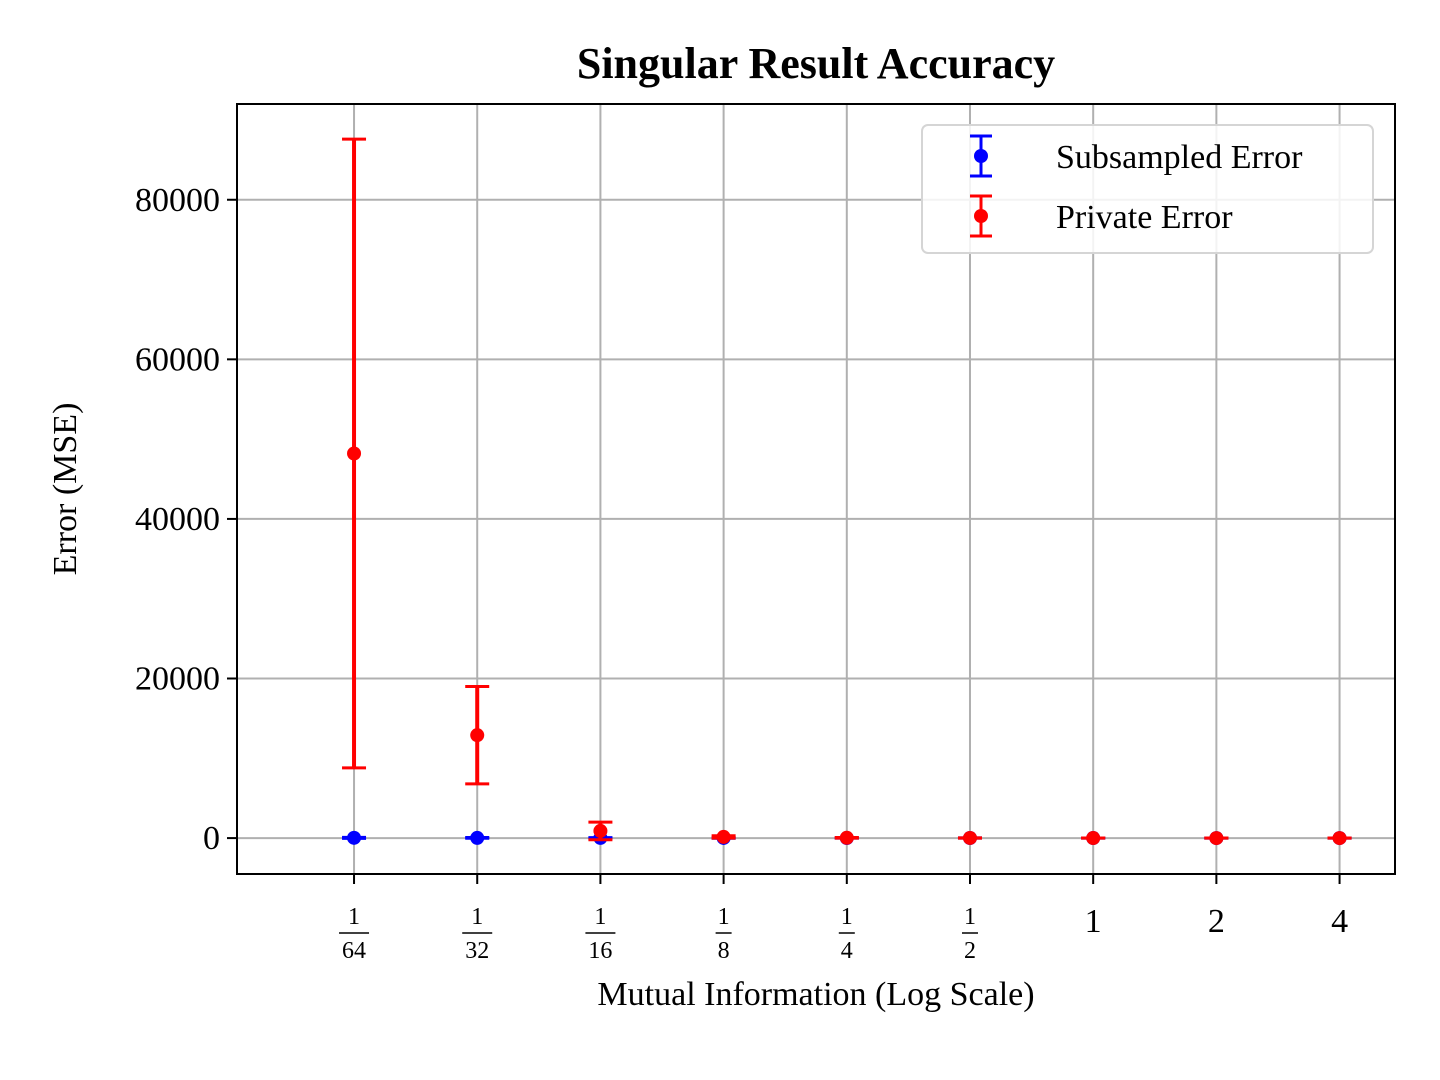 This screenshot has height=1080, width=1440. What do you see at coordinates (354, 951) in the screenshot?
I see `x-tick-label-denominator: 64` at bounding box center [354, 951].